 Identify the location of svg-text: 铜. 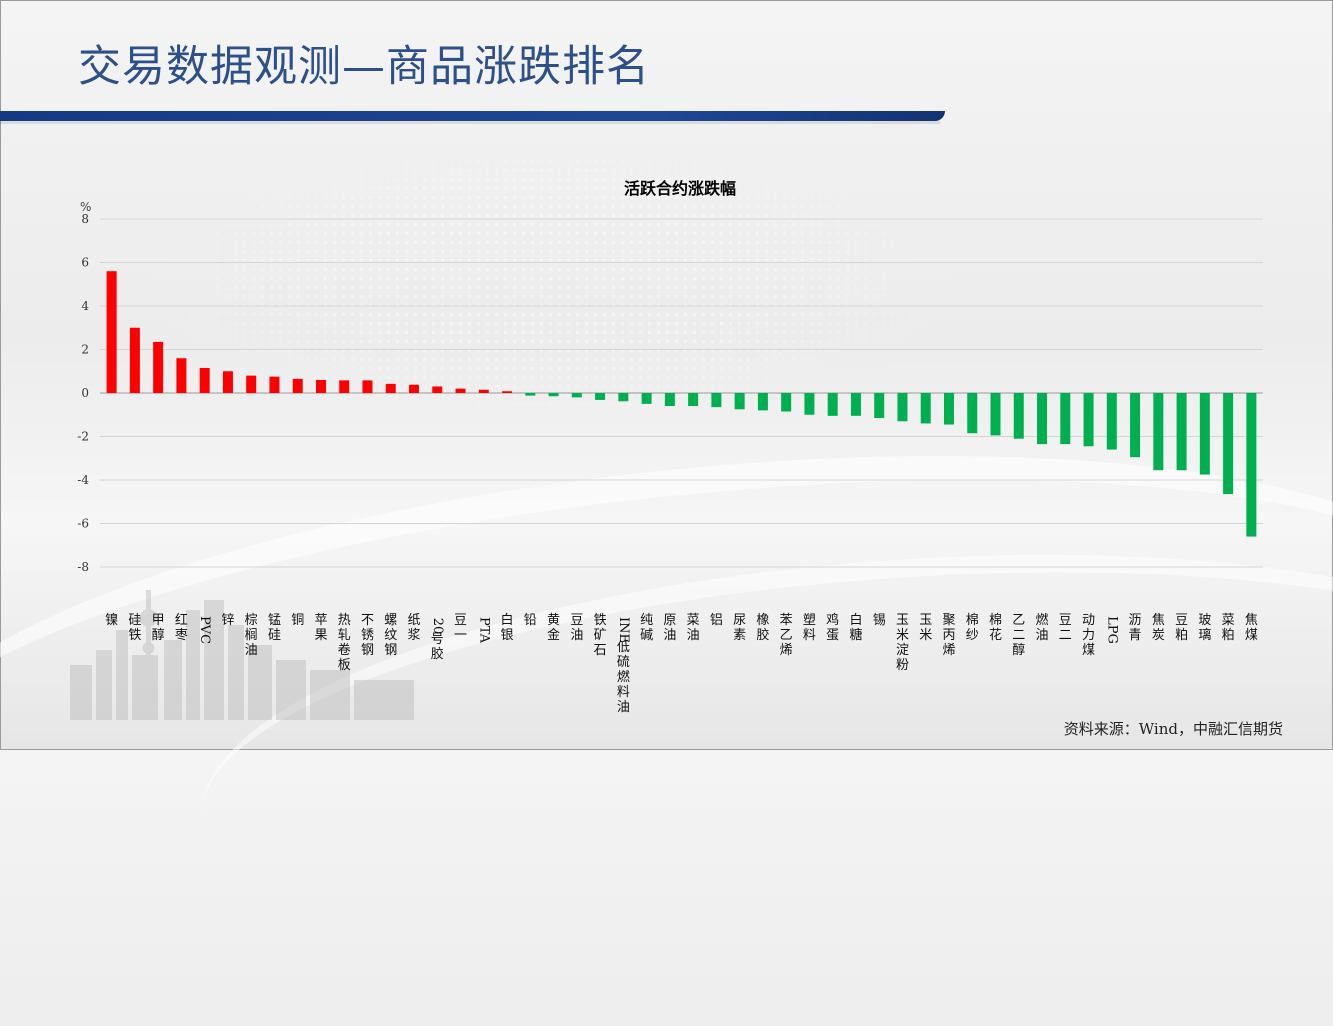
(297, 620).